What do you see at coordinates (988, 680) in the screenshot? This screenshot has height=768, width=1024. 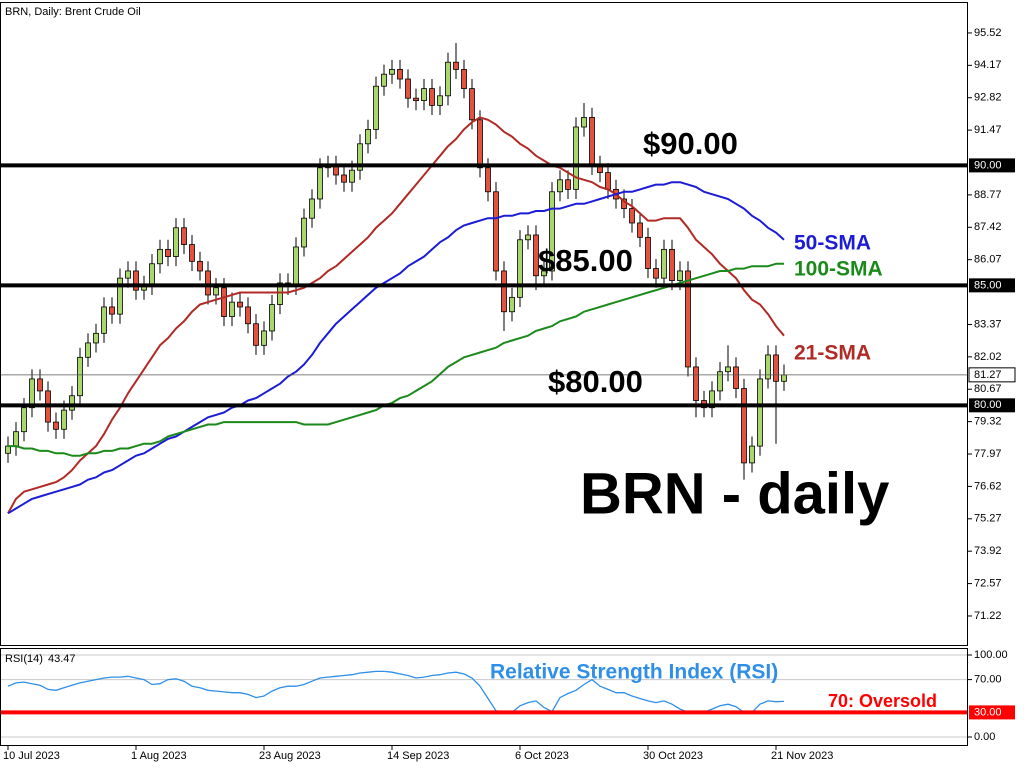 I see `y-tick-label: 70.00` at bounding box center [988, 680].